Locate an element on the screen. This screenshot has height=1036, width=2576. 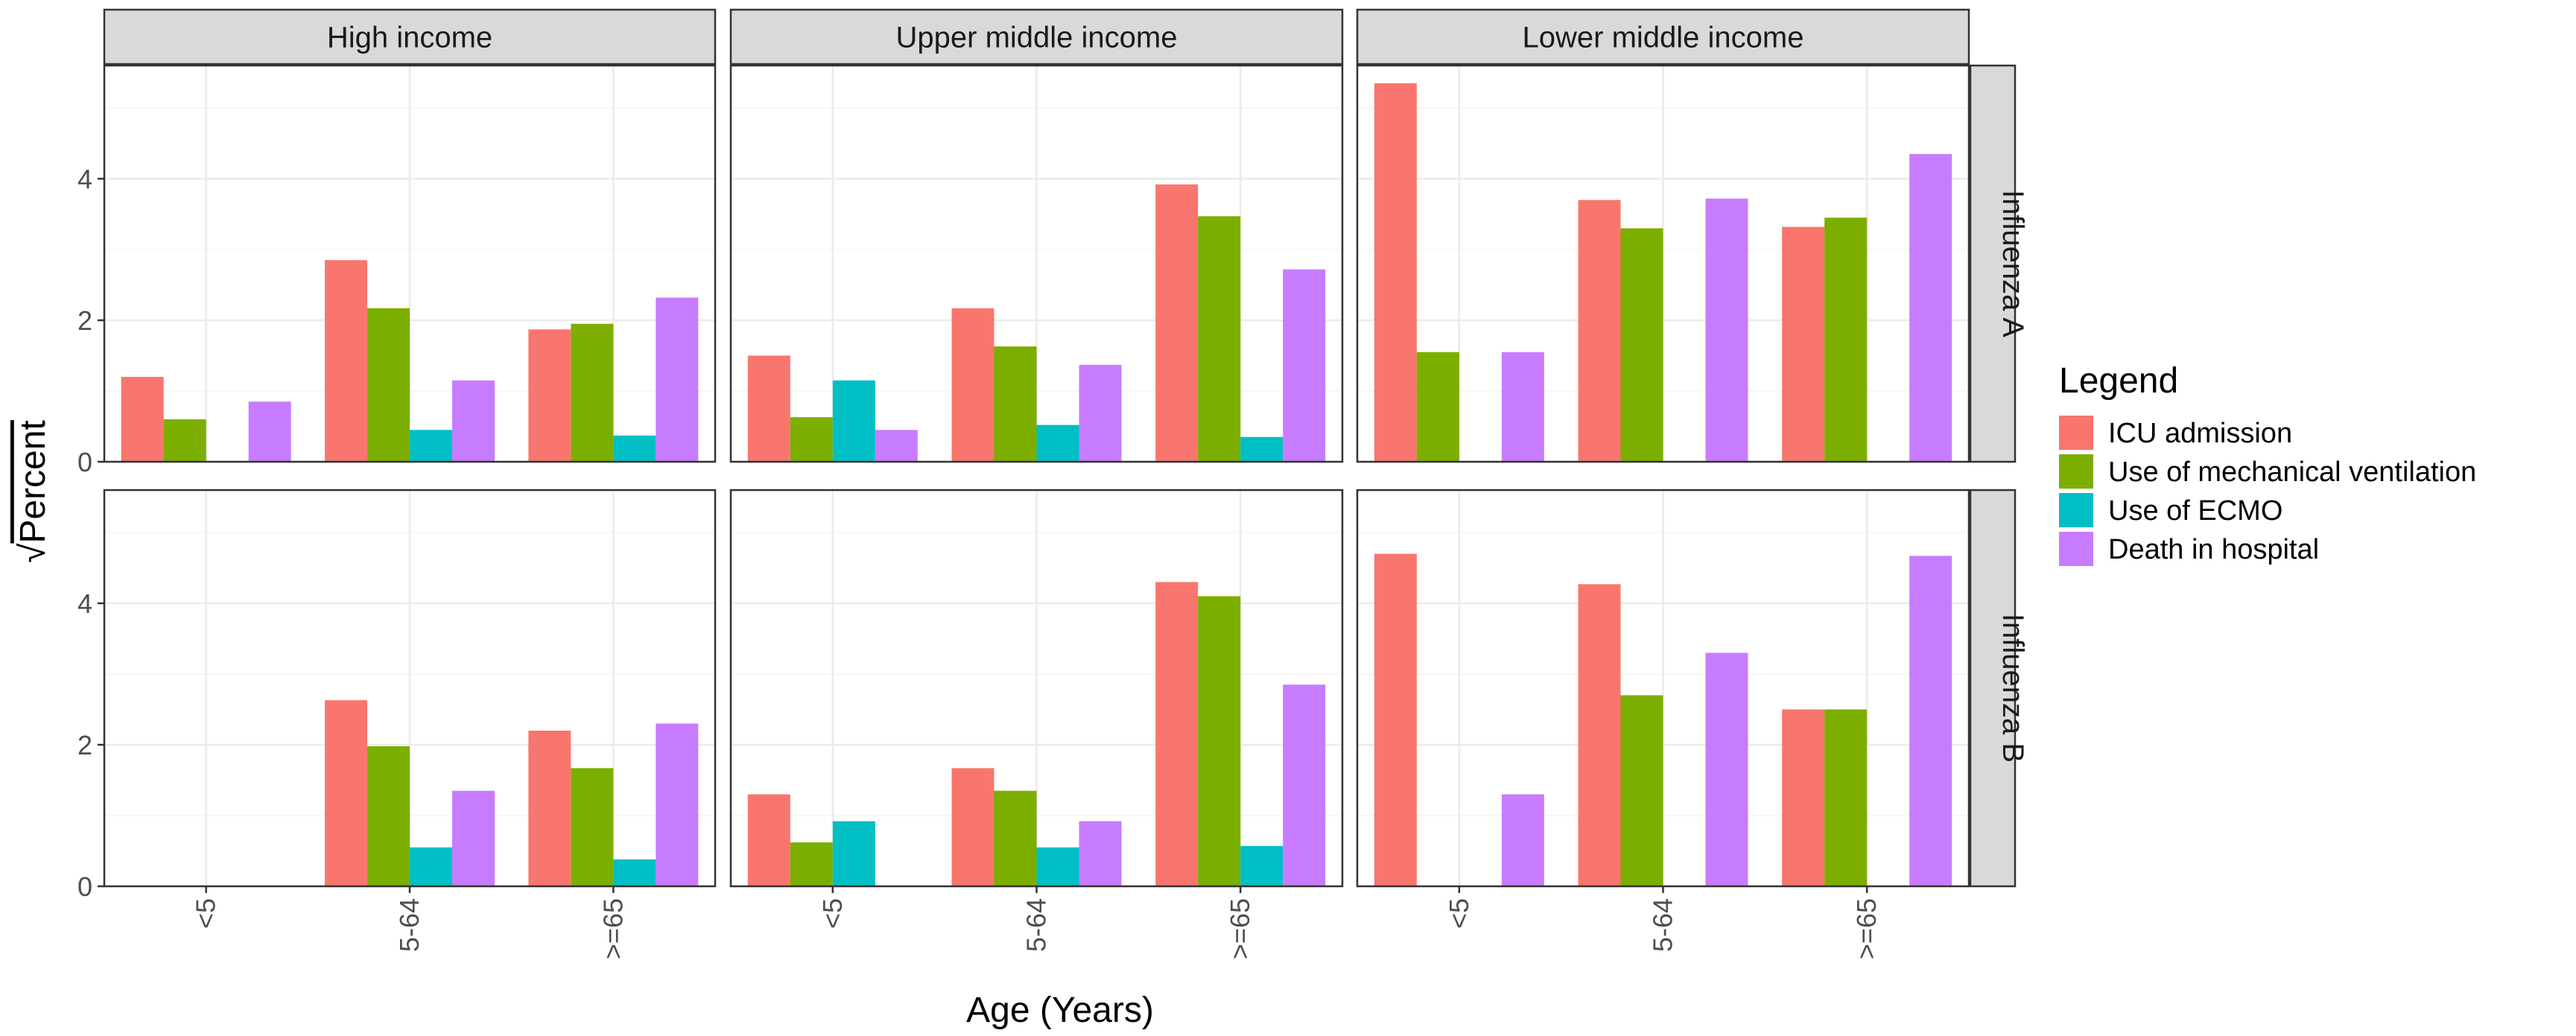
y-axis-title-text: Percent is located at coordinates (33, 481).